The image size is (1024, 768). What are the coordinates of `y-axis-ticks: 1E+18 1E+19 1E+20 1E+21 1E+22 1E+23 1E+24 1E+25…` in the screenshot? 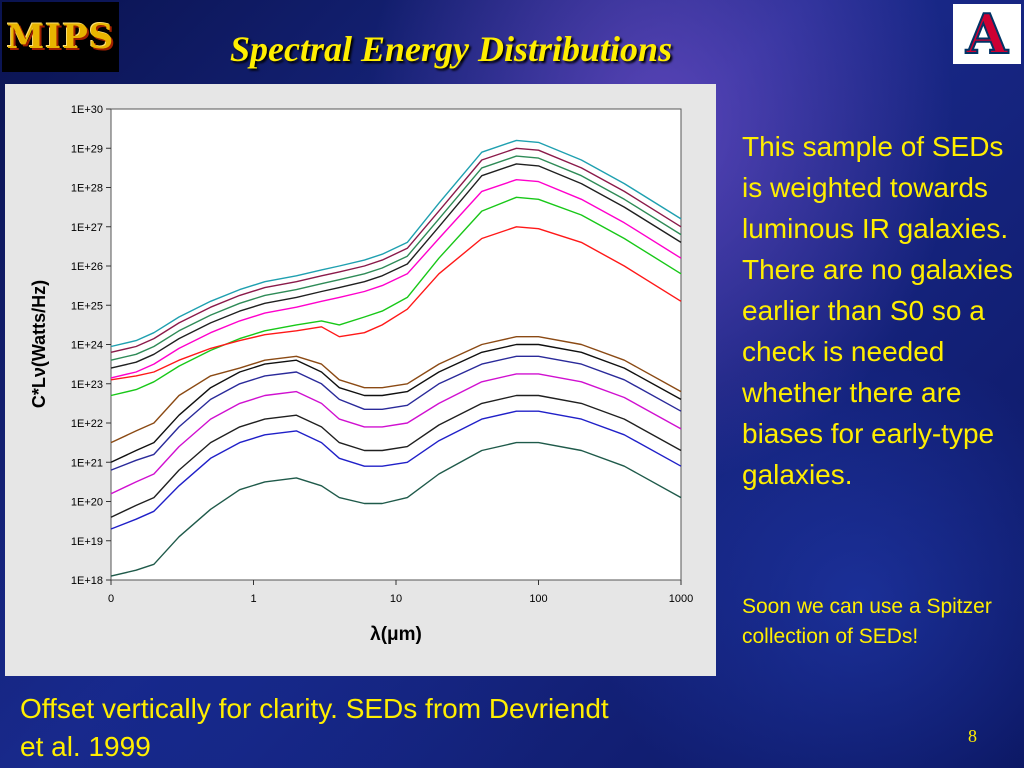 It's located at (91, 345).